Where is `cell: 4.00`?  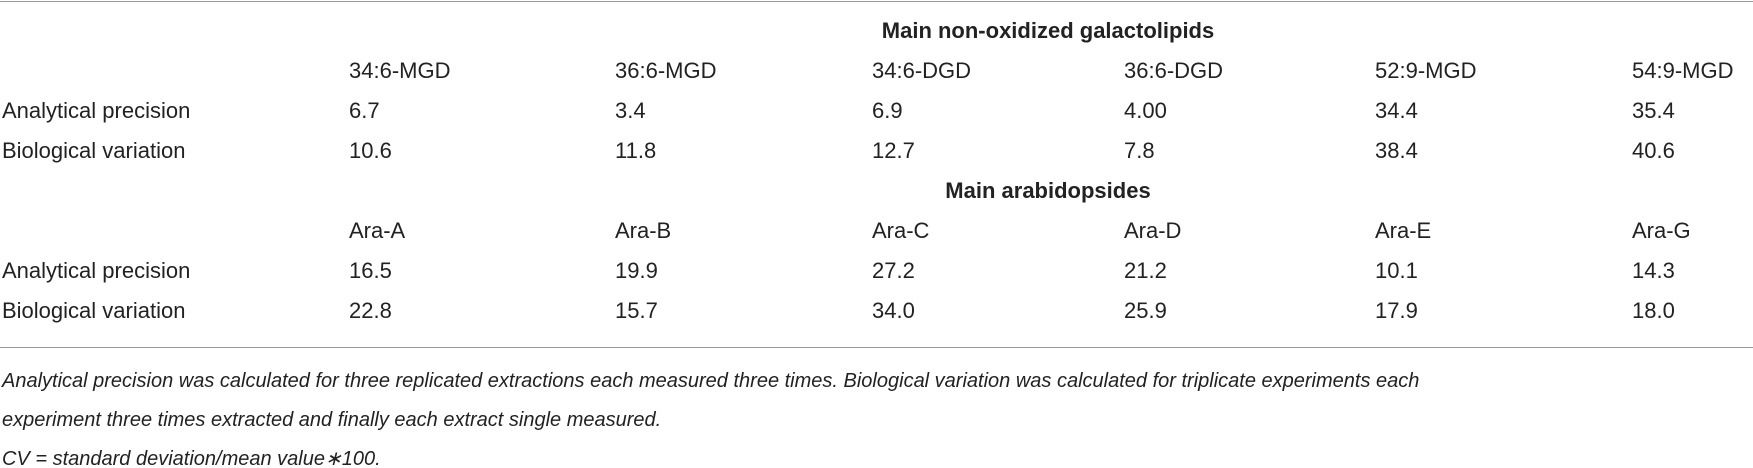 cell: 4.00 is located at coordinates (1145, 110).